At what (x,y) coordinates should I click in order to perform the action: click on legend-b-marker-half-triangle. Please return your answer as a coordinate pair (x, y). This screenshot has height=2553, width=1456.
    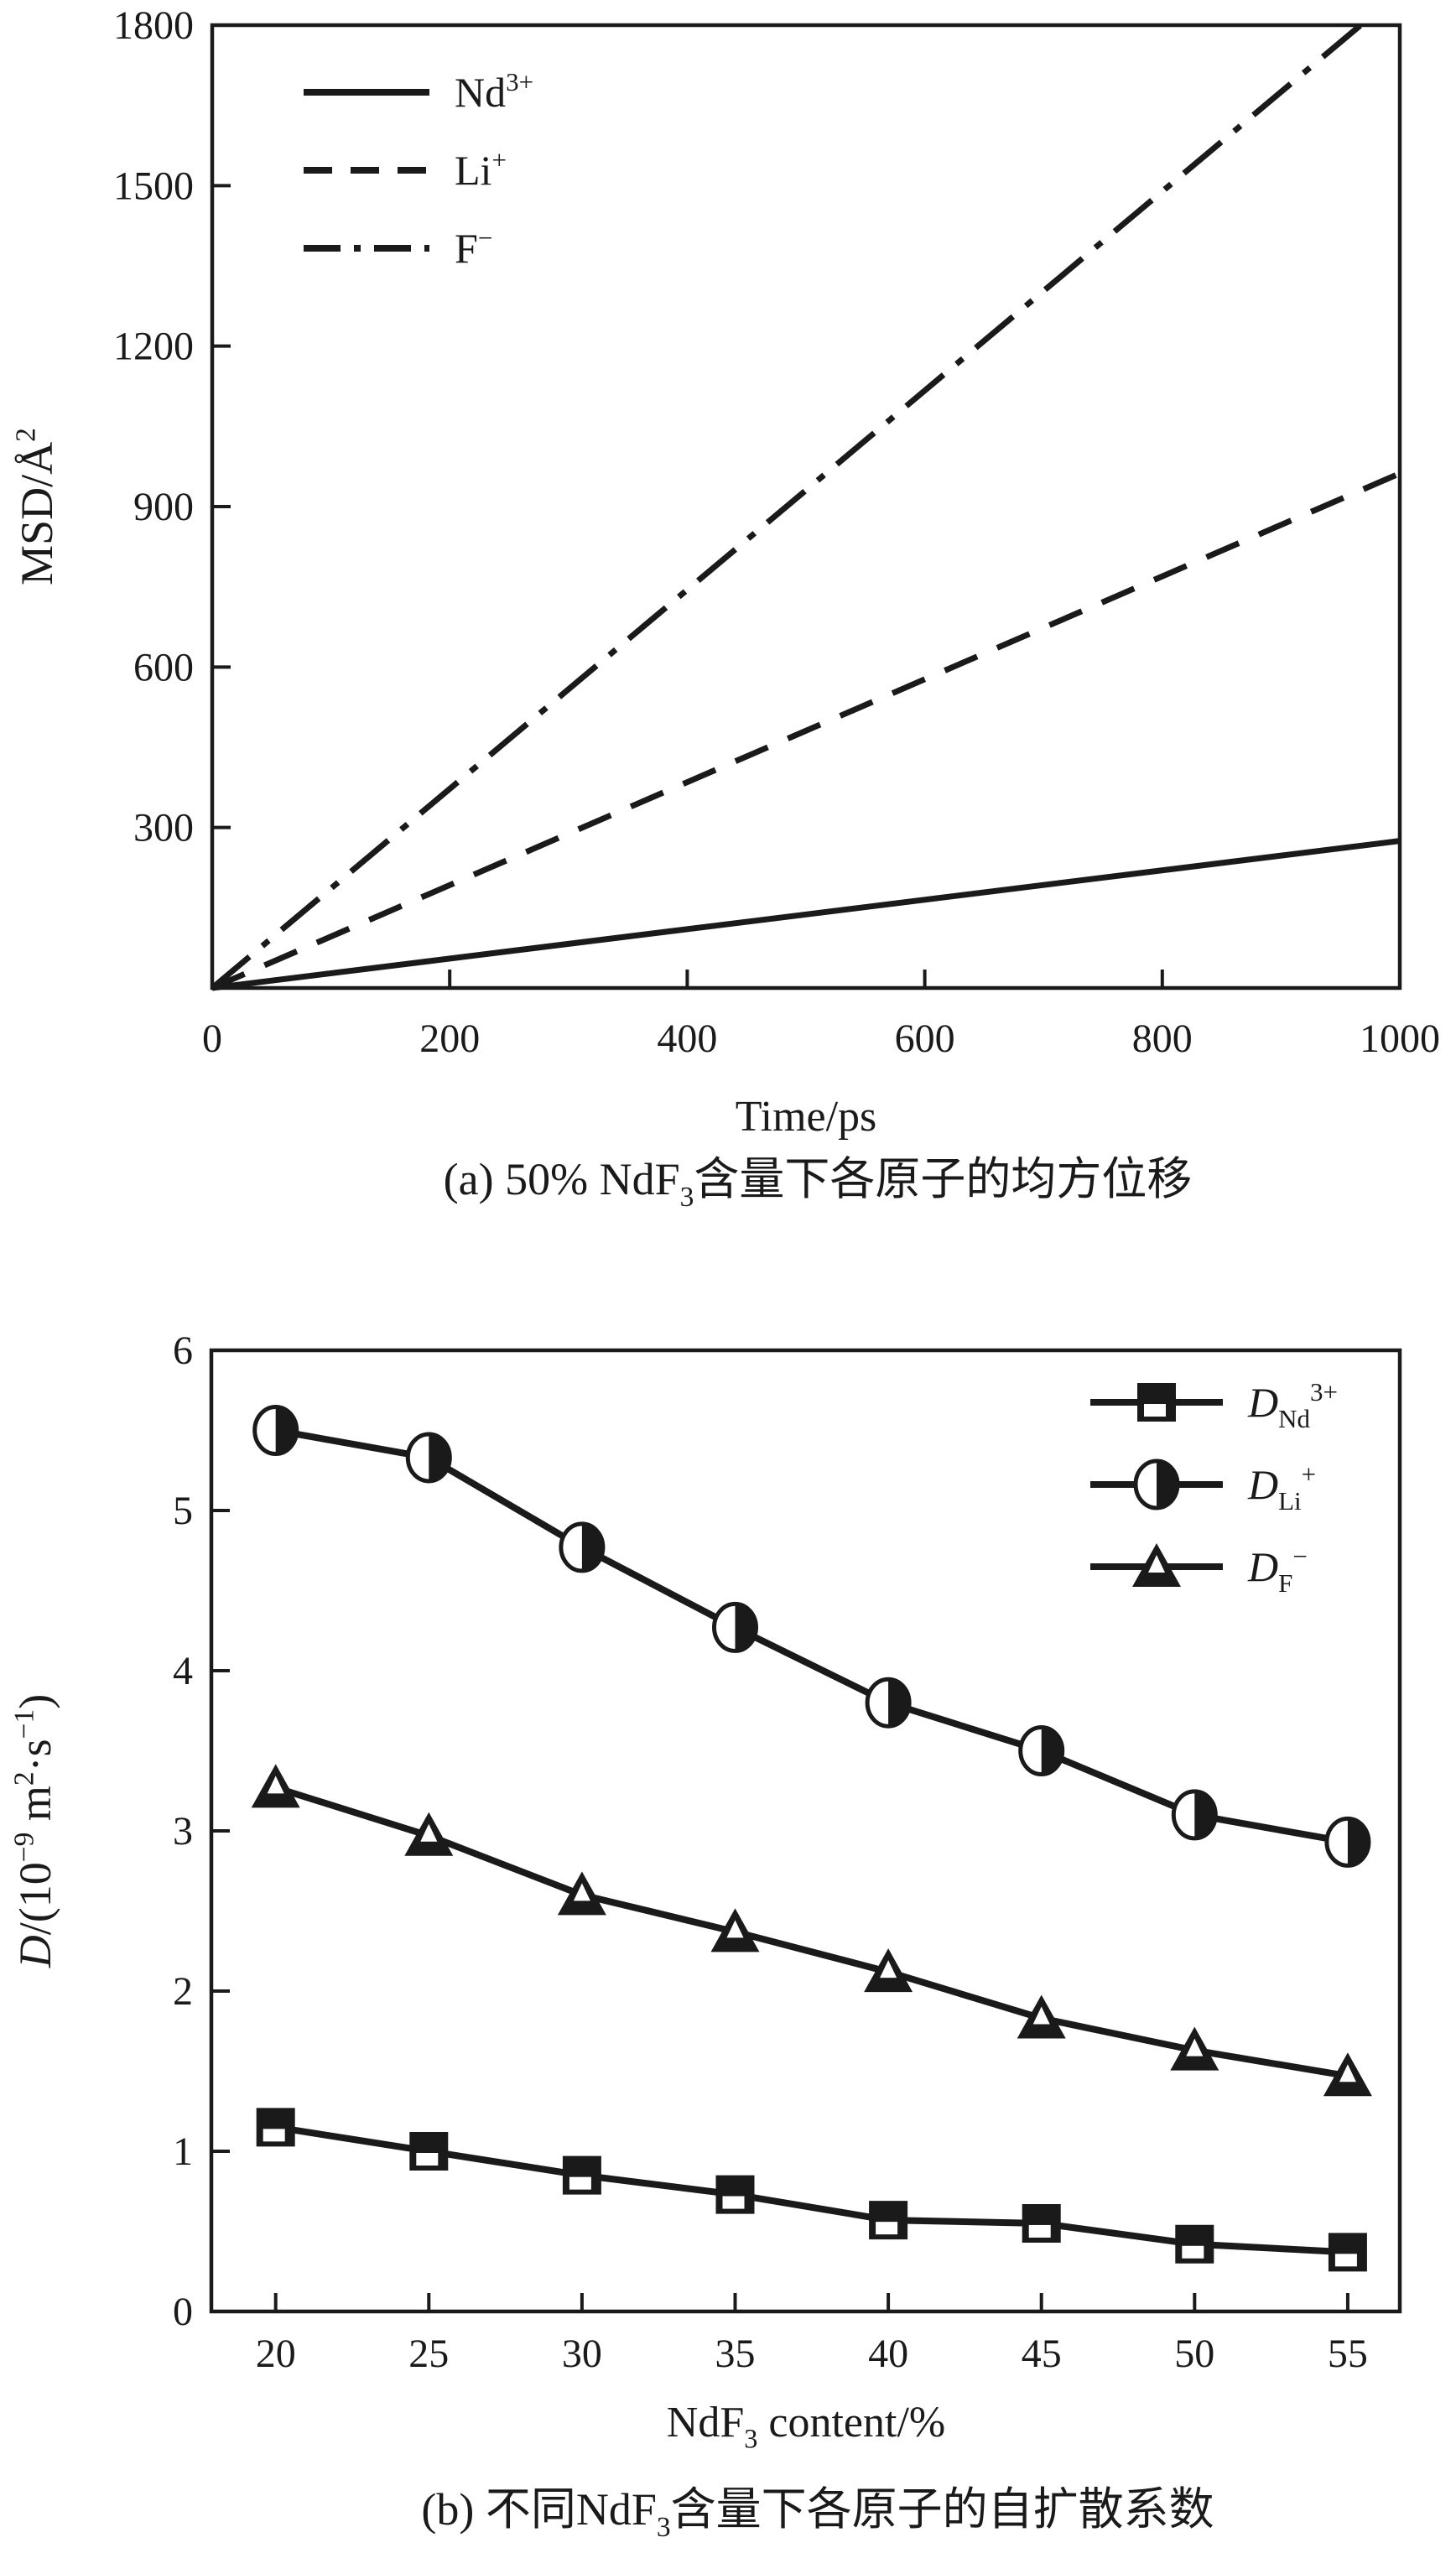
    Looking at the image, I should click on (1156, 1565).